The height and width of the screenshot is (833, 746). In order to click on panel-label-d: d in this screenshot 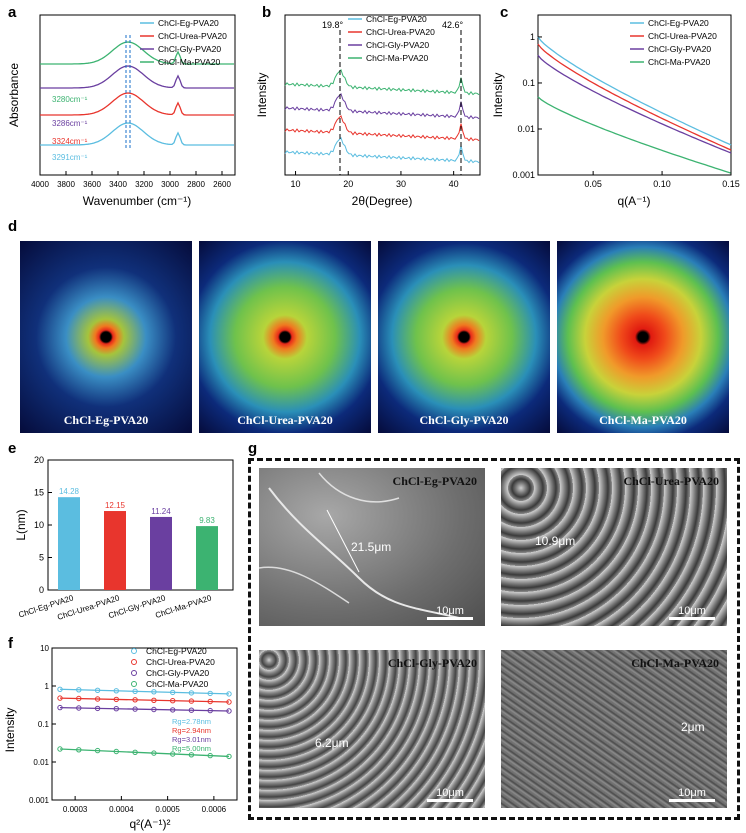, I will do `click(13, 226)`.